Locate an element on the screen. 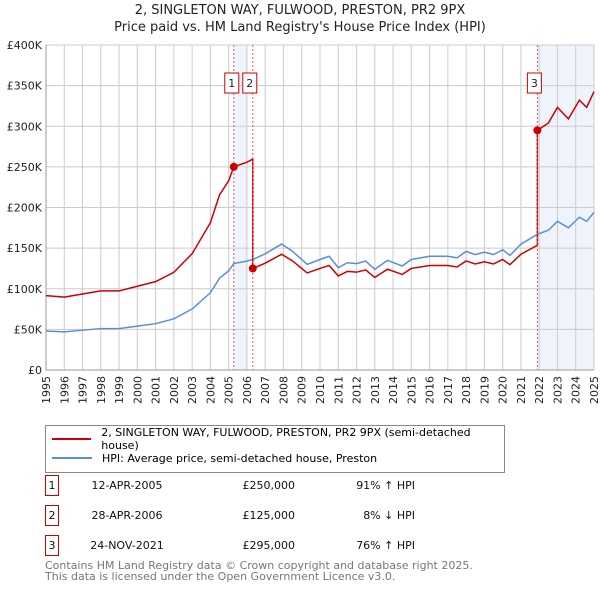 The image size is (600, 590). y-tick-label: £0 is located at coordinates (35, 370).